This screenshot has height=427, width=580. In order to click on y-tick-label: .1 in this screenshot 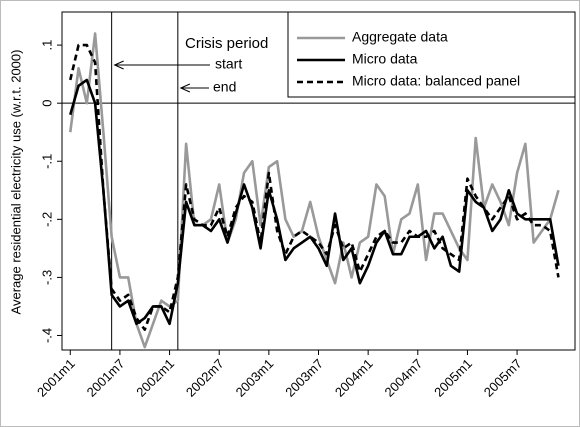, I will do `click(46, 45)`.